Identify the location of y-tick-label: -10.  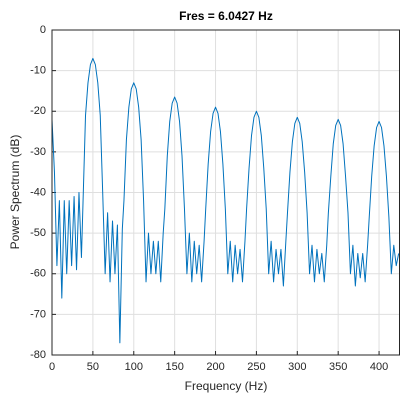
(38, 71).